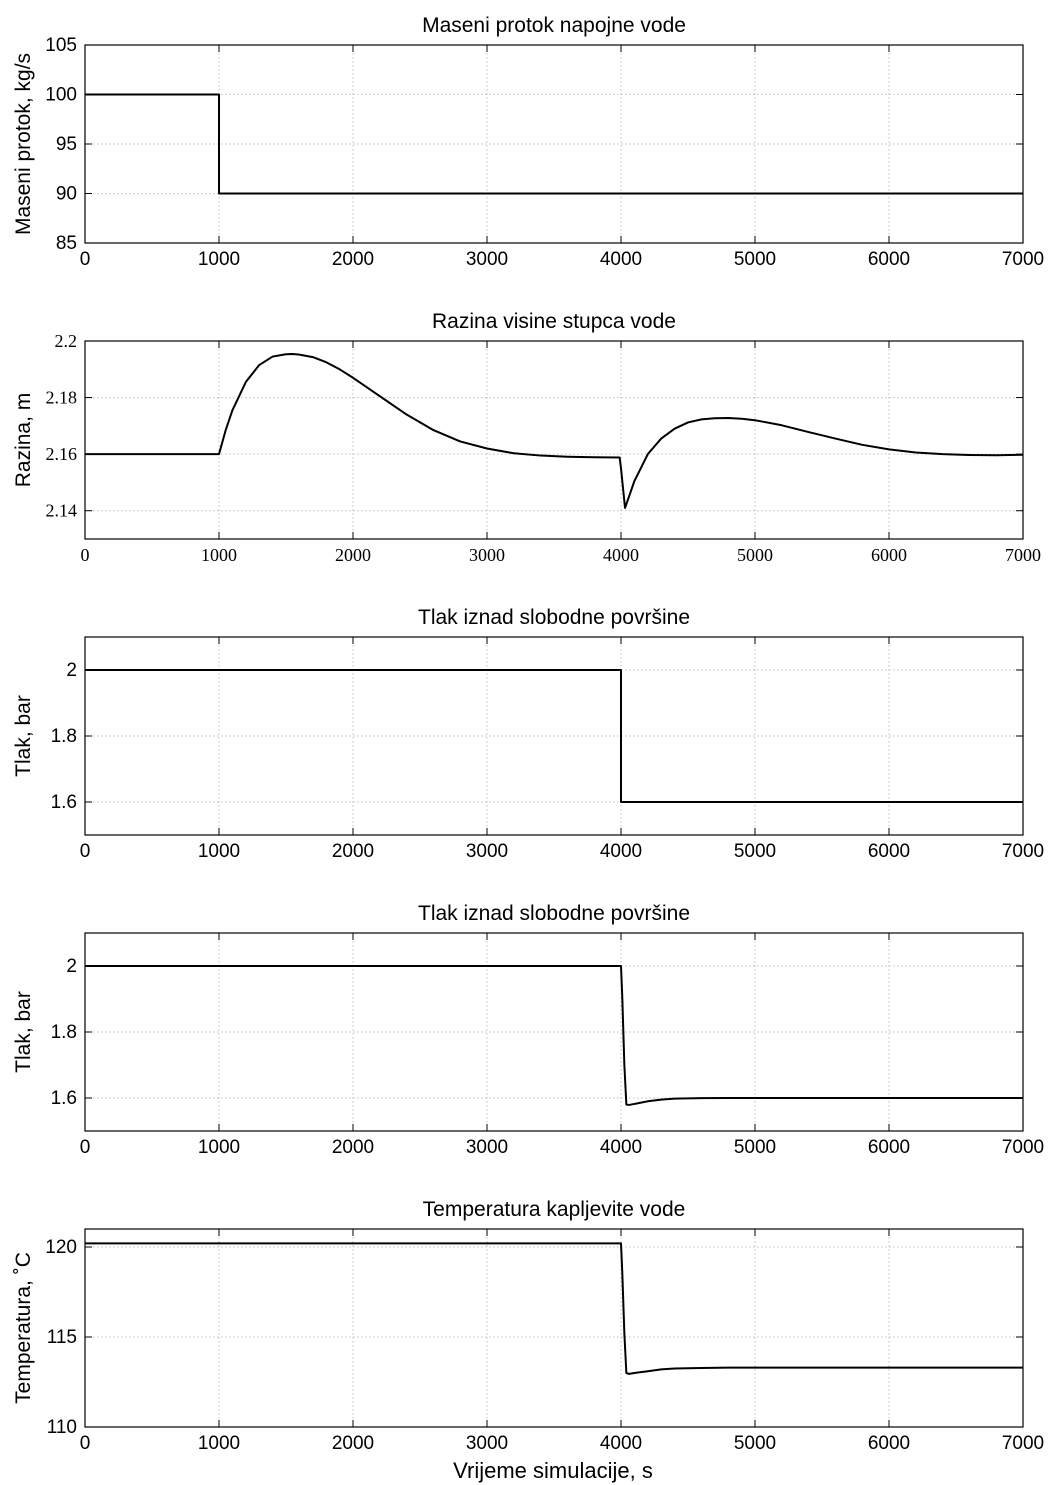  Describe the element at coordinates (23, 1328) in the screenshot. I see `y-axis-label: Temperatura, ˚C` at that location.